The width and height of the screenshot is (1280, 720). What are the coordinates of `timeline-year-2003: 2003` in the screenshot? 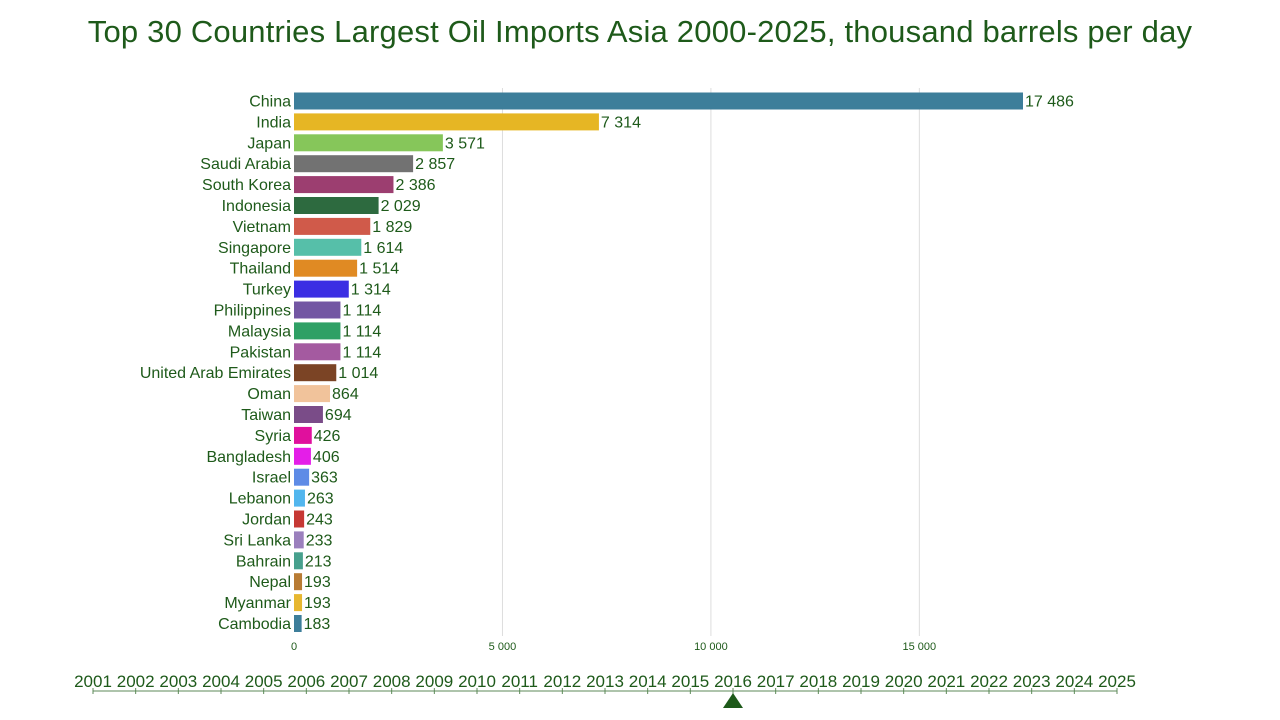 It's located at (178, 681).